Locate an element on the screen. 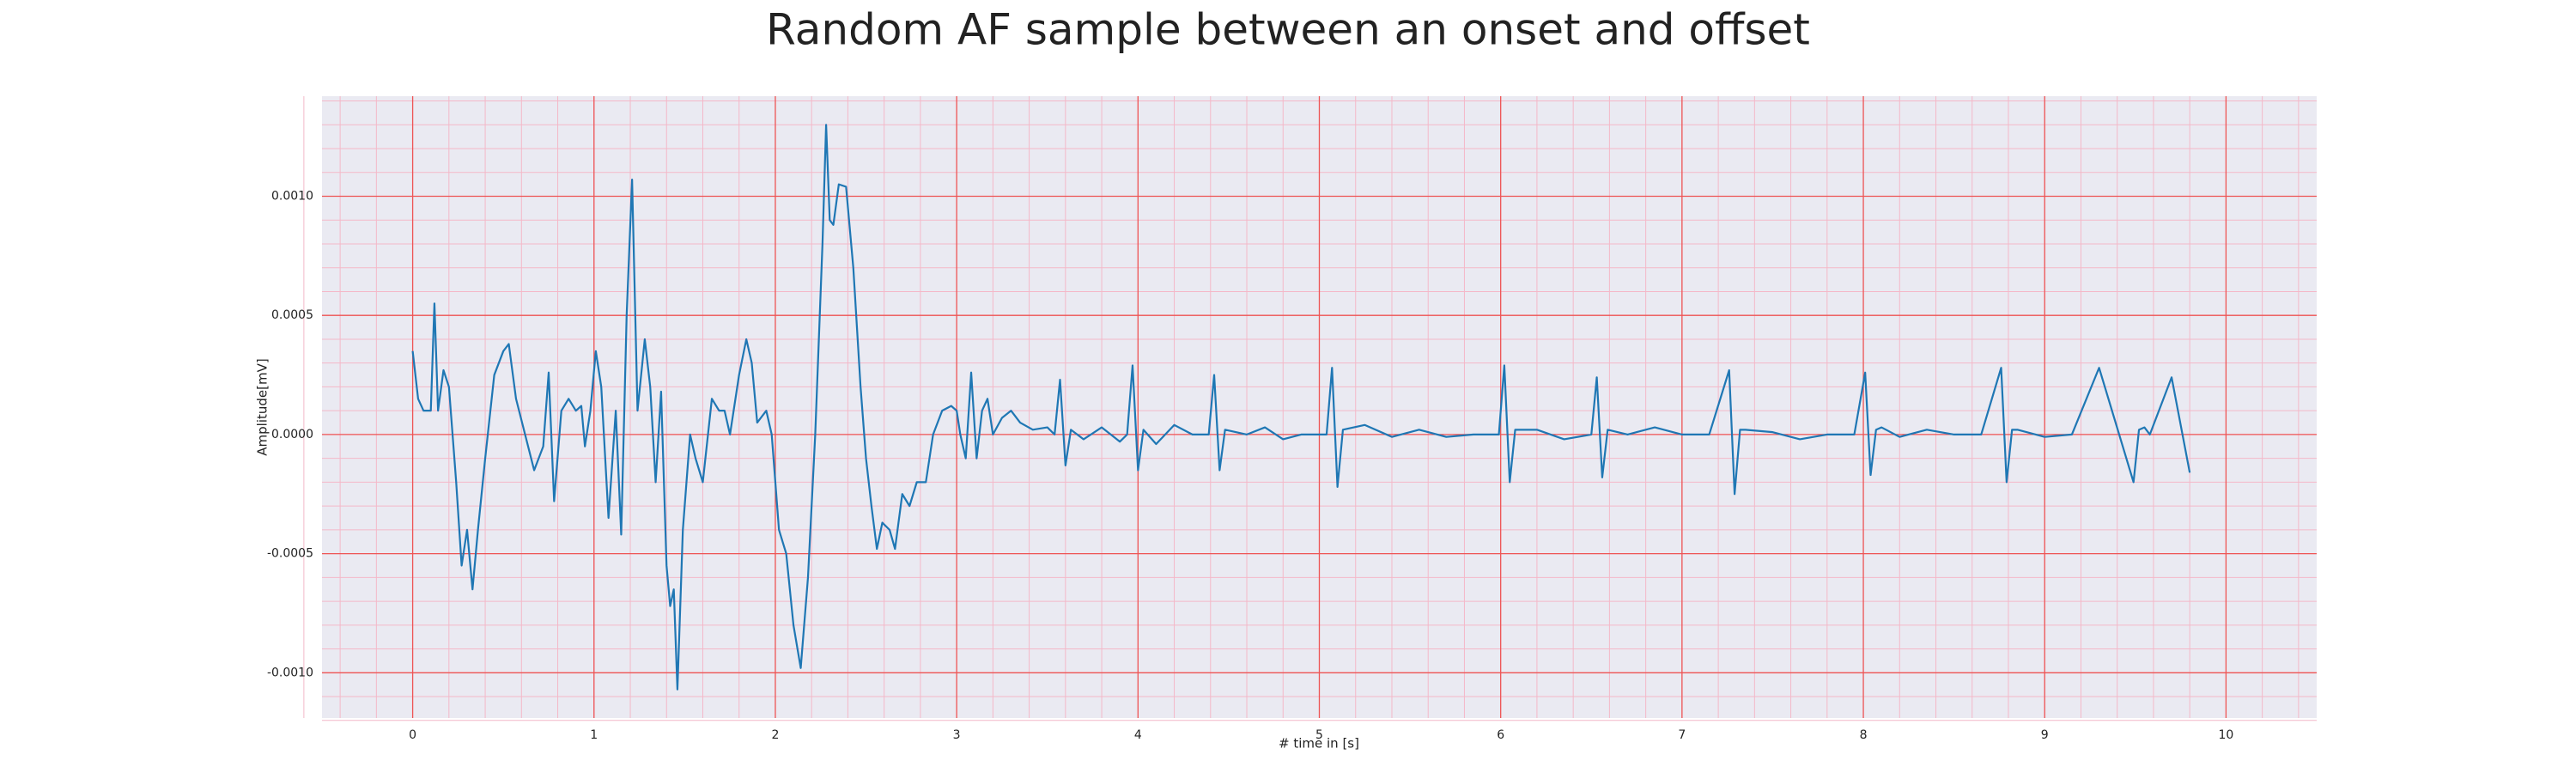  x-tick-label: 6 is located at coordinates (1500, 735).